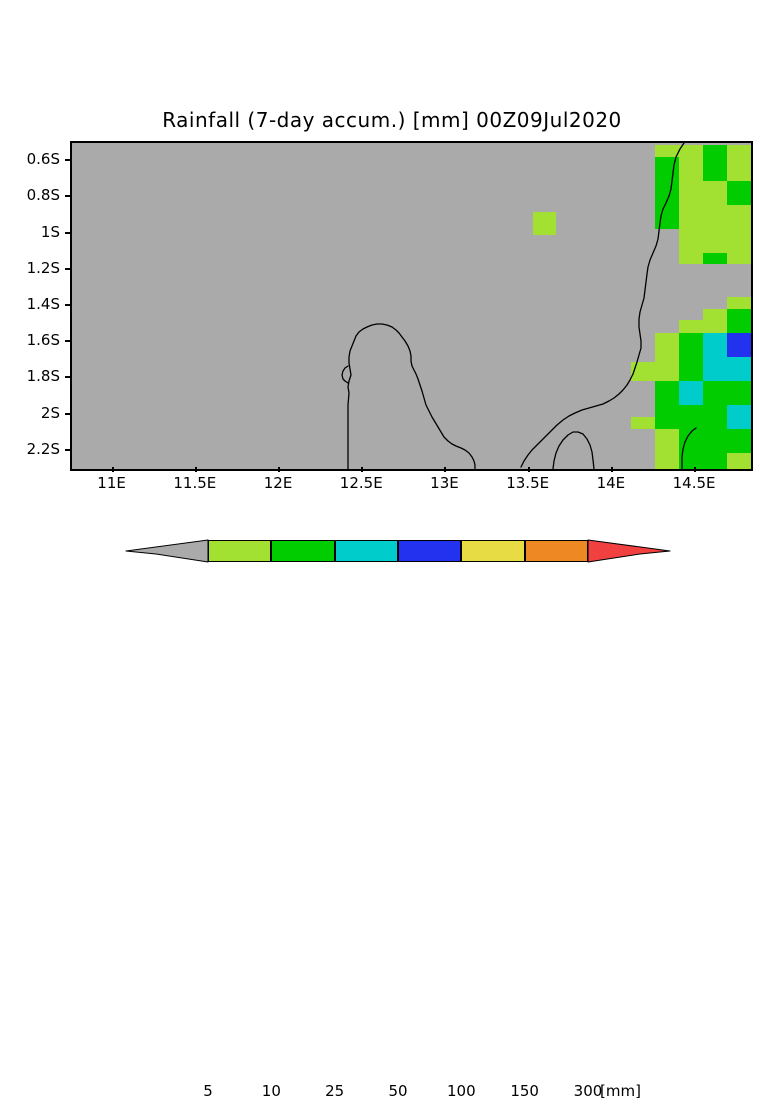  What do you see at coordinates (50, 412) in the screenshot?
I see `y-axis-tick-label: 2S` at bounding box center [50, 412].